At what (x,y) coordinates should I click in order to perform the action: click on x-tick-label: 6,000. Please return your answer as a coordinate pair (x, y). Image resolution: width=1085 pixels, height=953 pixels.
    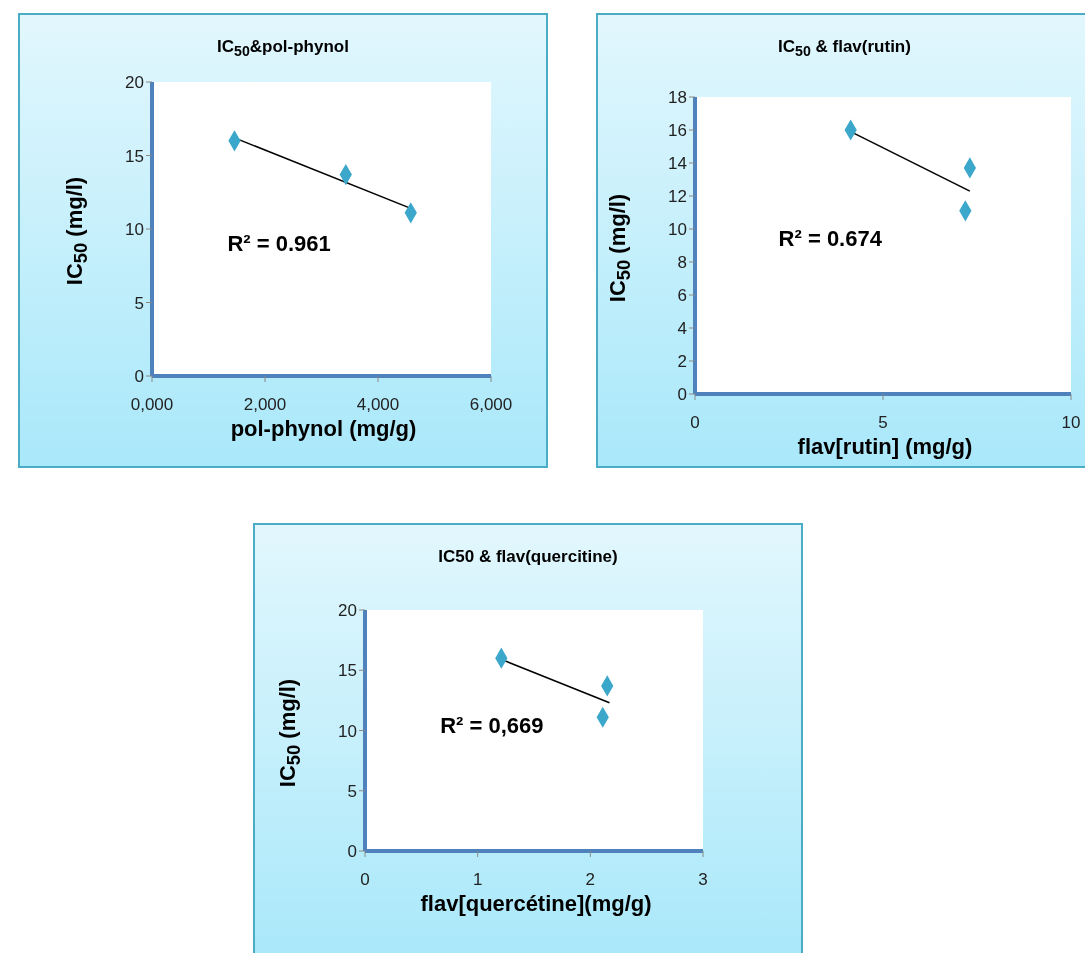
    Looking at the image, I should click on (491, 405).